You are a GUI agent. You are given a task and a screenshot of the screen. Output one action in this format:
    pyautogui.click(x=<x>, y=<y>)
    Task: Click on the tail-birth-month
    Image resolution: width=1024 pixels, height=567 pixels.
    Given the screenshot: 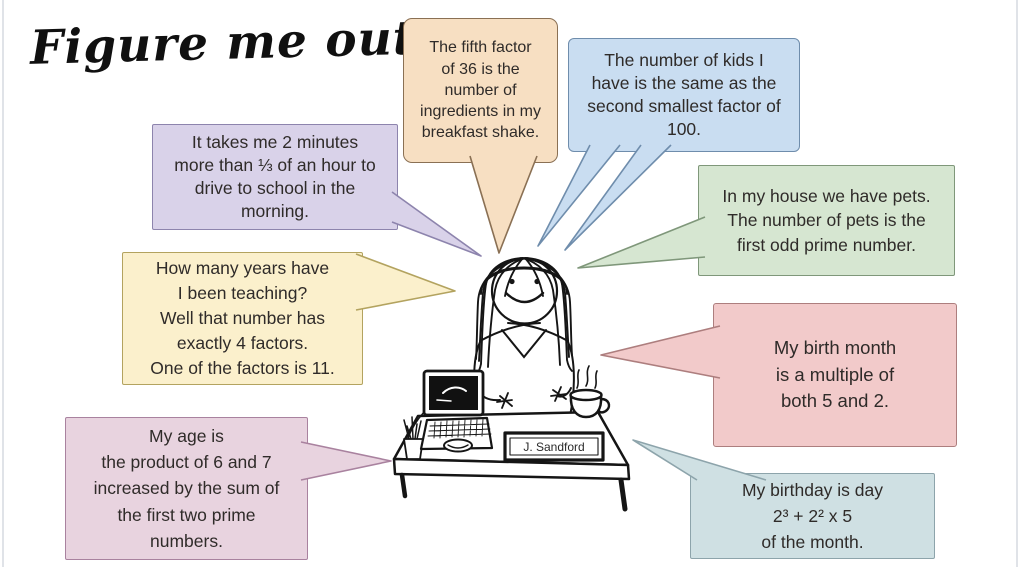 What is the action you would take?
    pyautogui.click(x=660, y=352)
    